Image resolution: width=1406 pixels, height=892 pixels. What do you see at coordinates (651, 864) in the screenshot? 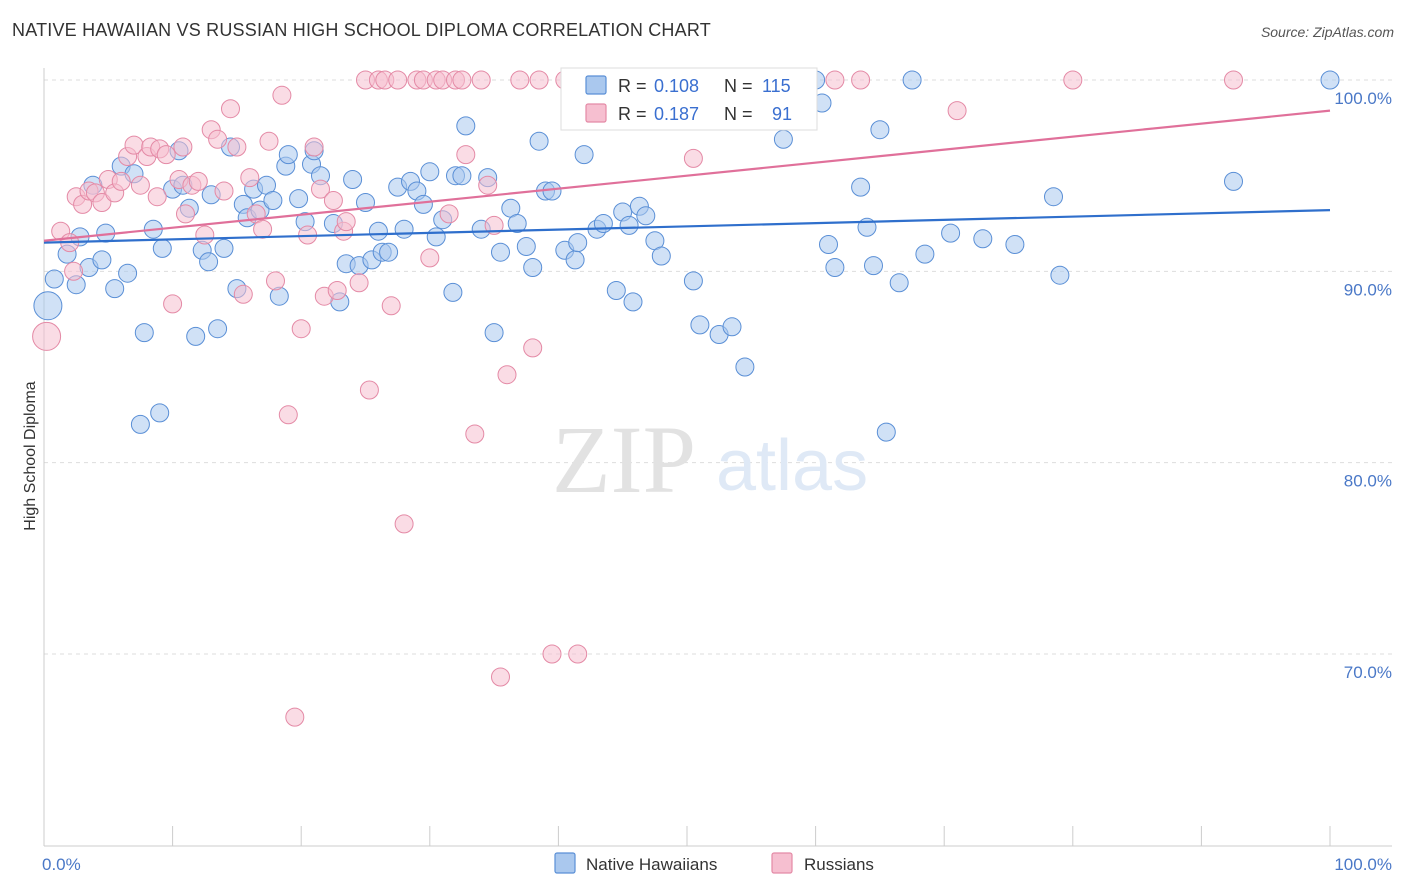
I see `legend-label-native-hawaiians: Native Hawaiians` at bounding box center [651, 864].